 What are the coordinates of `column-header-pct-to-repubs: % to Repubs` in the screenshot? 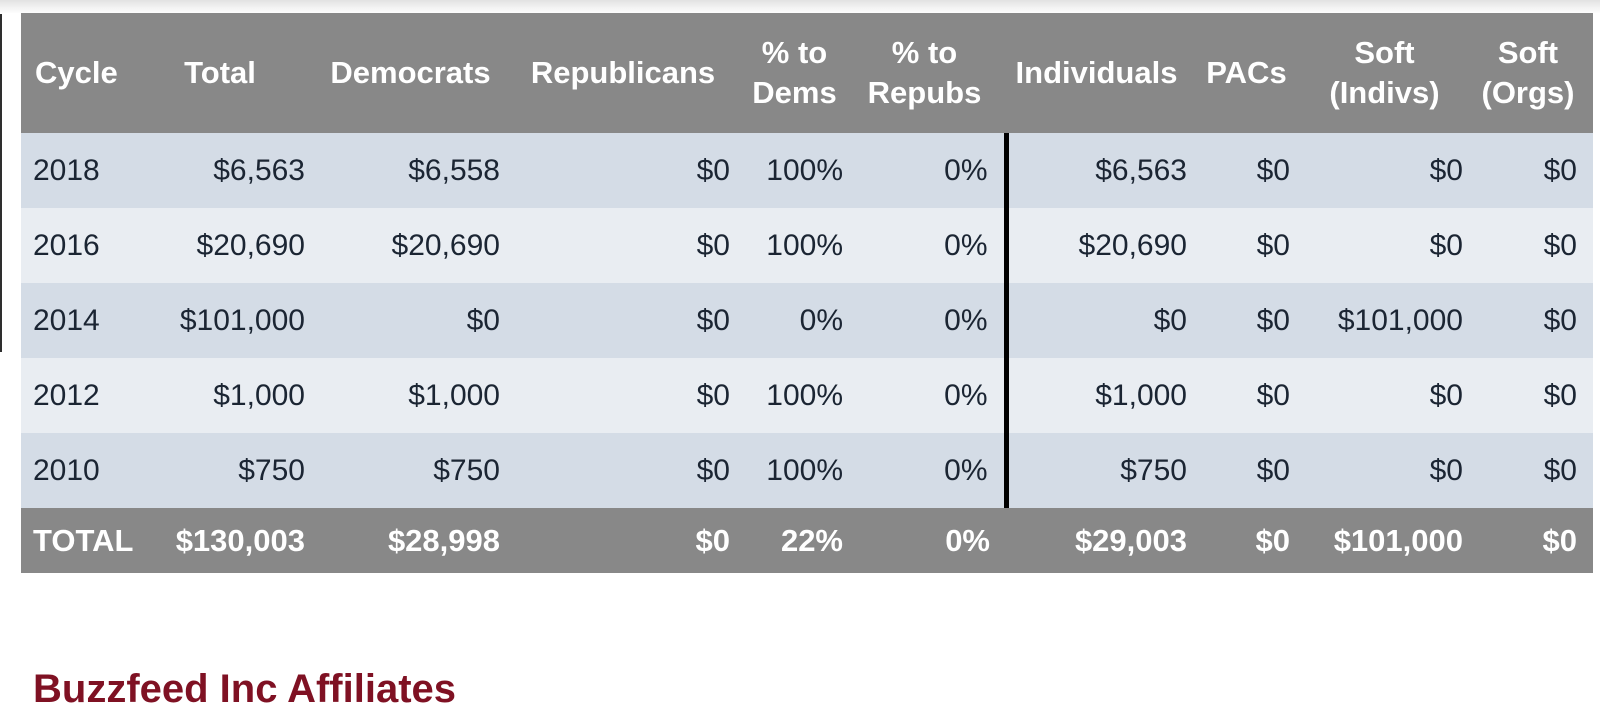 It's located at (932, 73).